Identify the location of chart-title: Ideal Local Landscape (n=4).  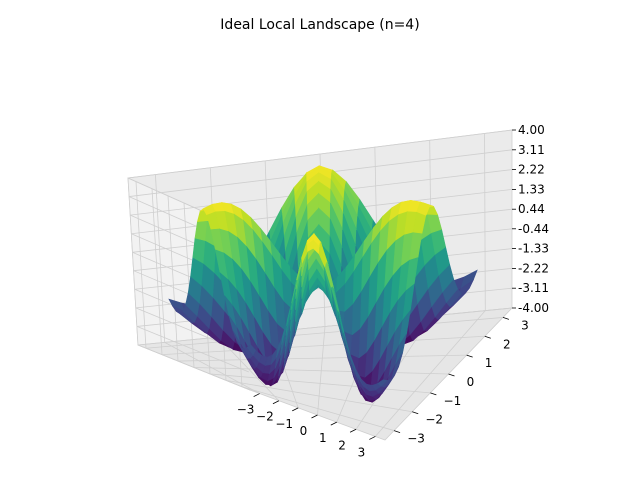
(319, 25).